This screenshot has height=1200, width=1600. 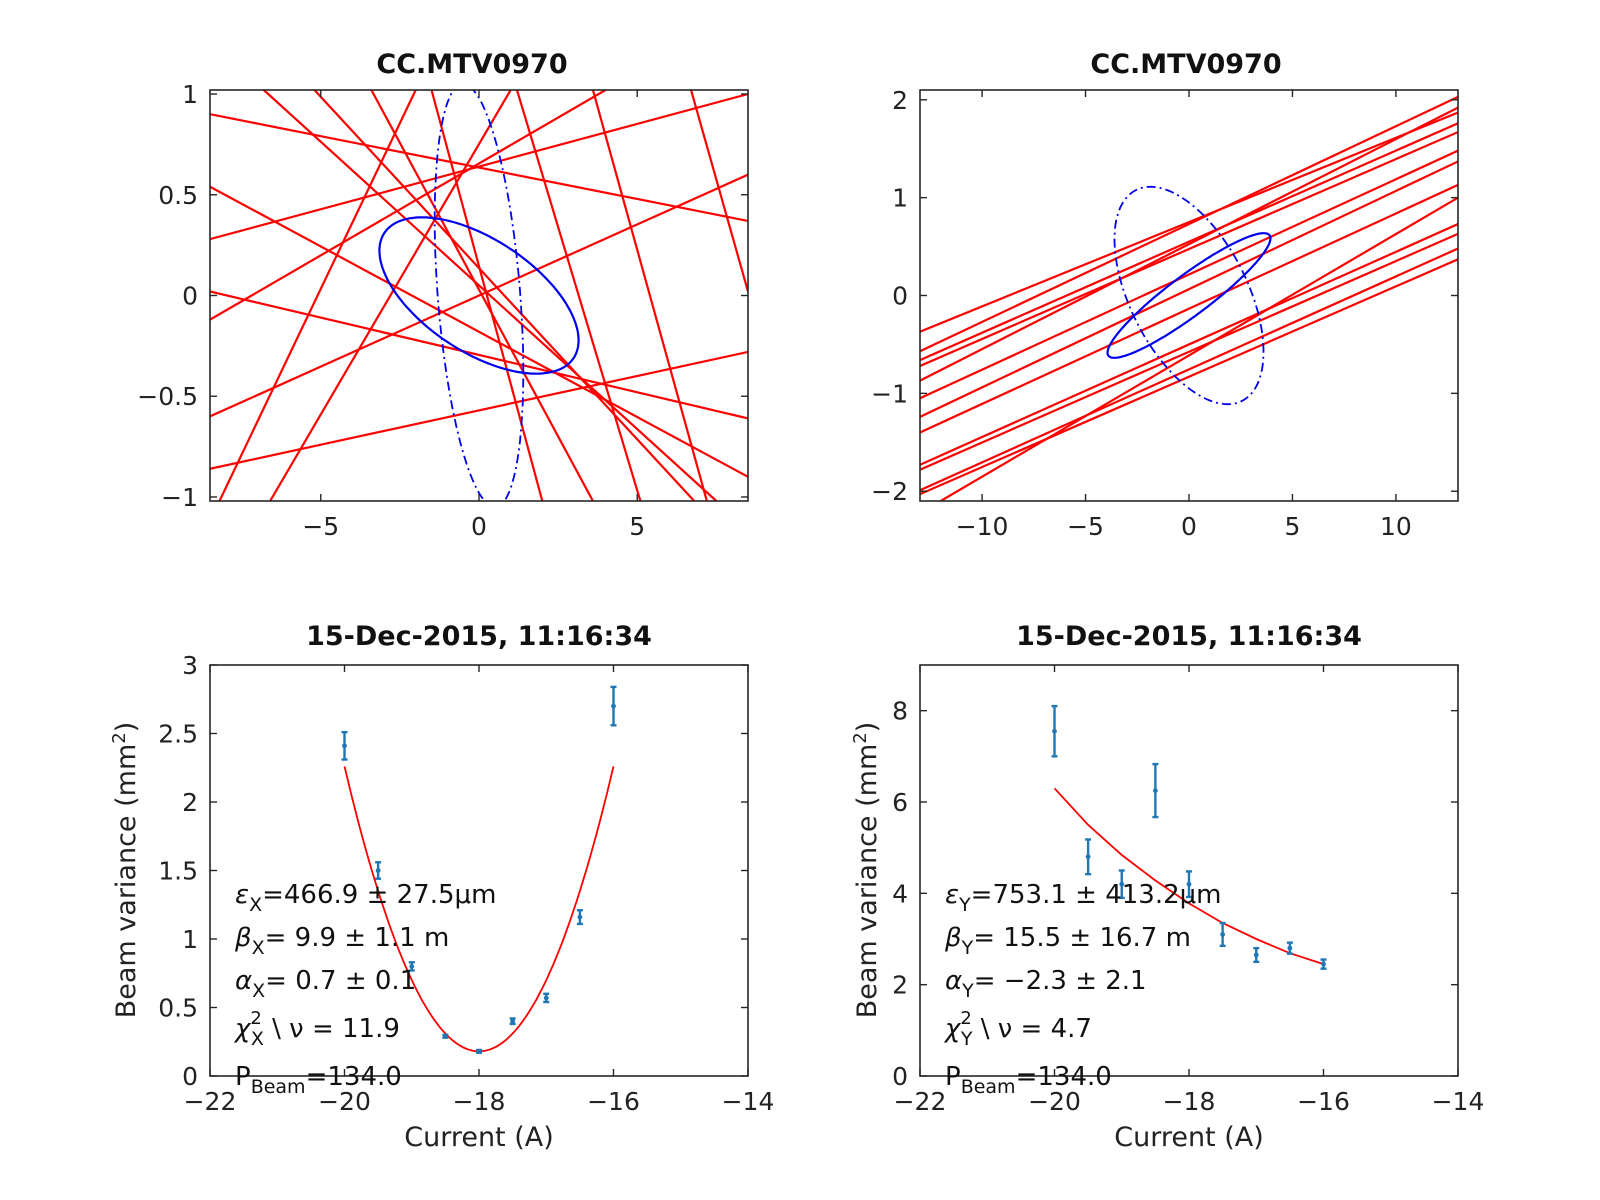 What do you see at coordinates (1017, 1029) in the screenshot?
I see `chi-squared-text: χ2 Y \ ν = 4.7` at bounding box center [1017, 1029].